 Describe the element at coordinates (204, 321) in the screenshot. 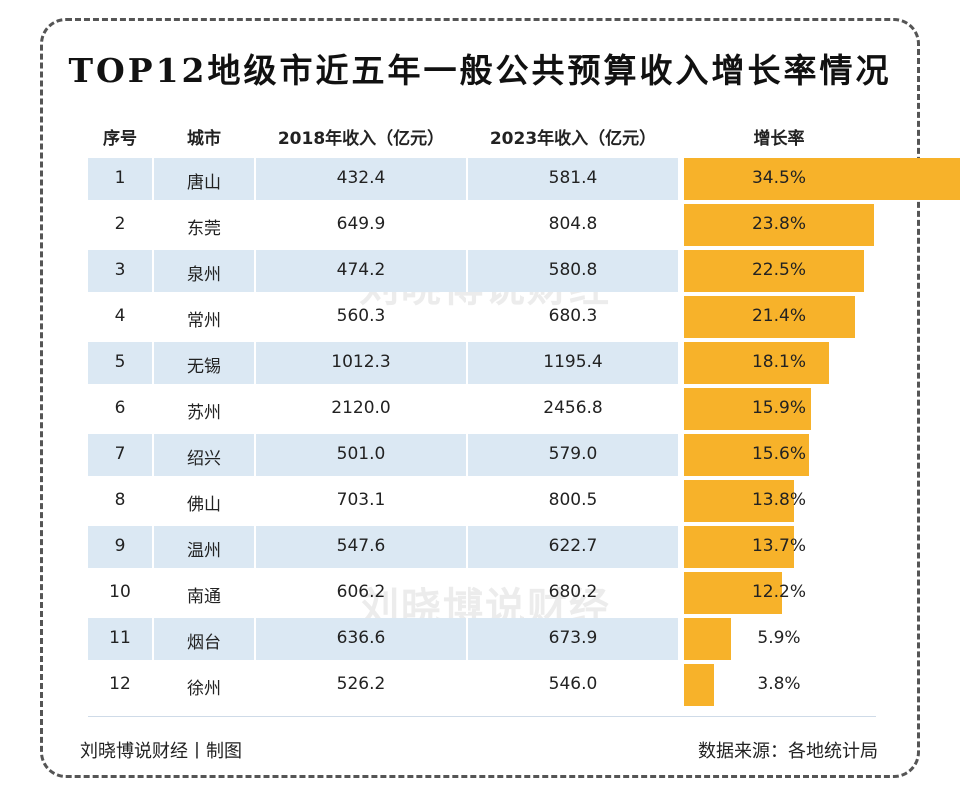

I see `row-city: 常州` at that location.